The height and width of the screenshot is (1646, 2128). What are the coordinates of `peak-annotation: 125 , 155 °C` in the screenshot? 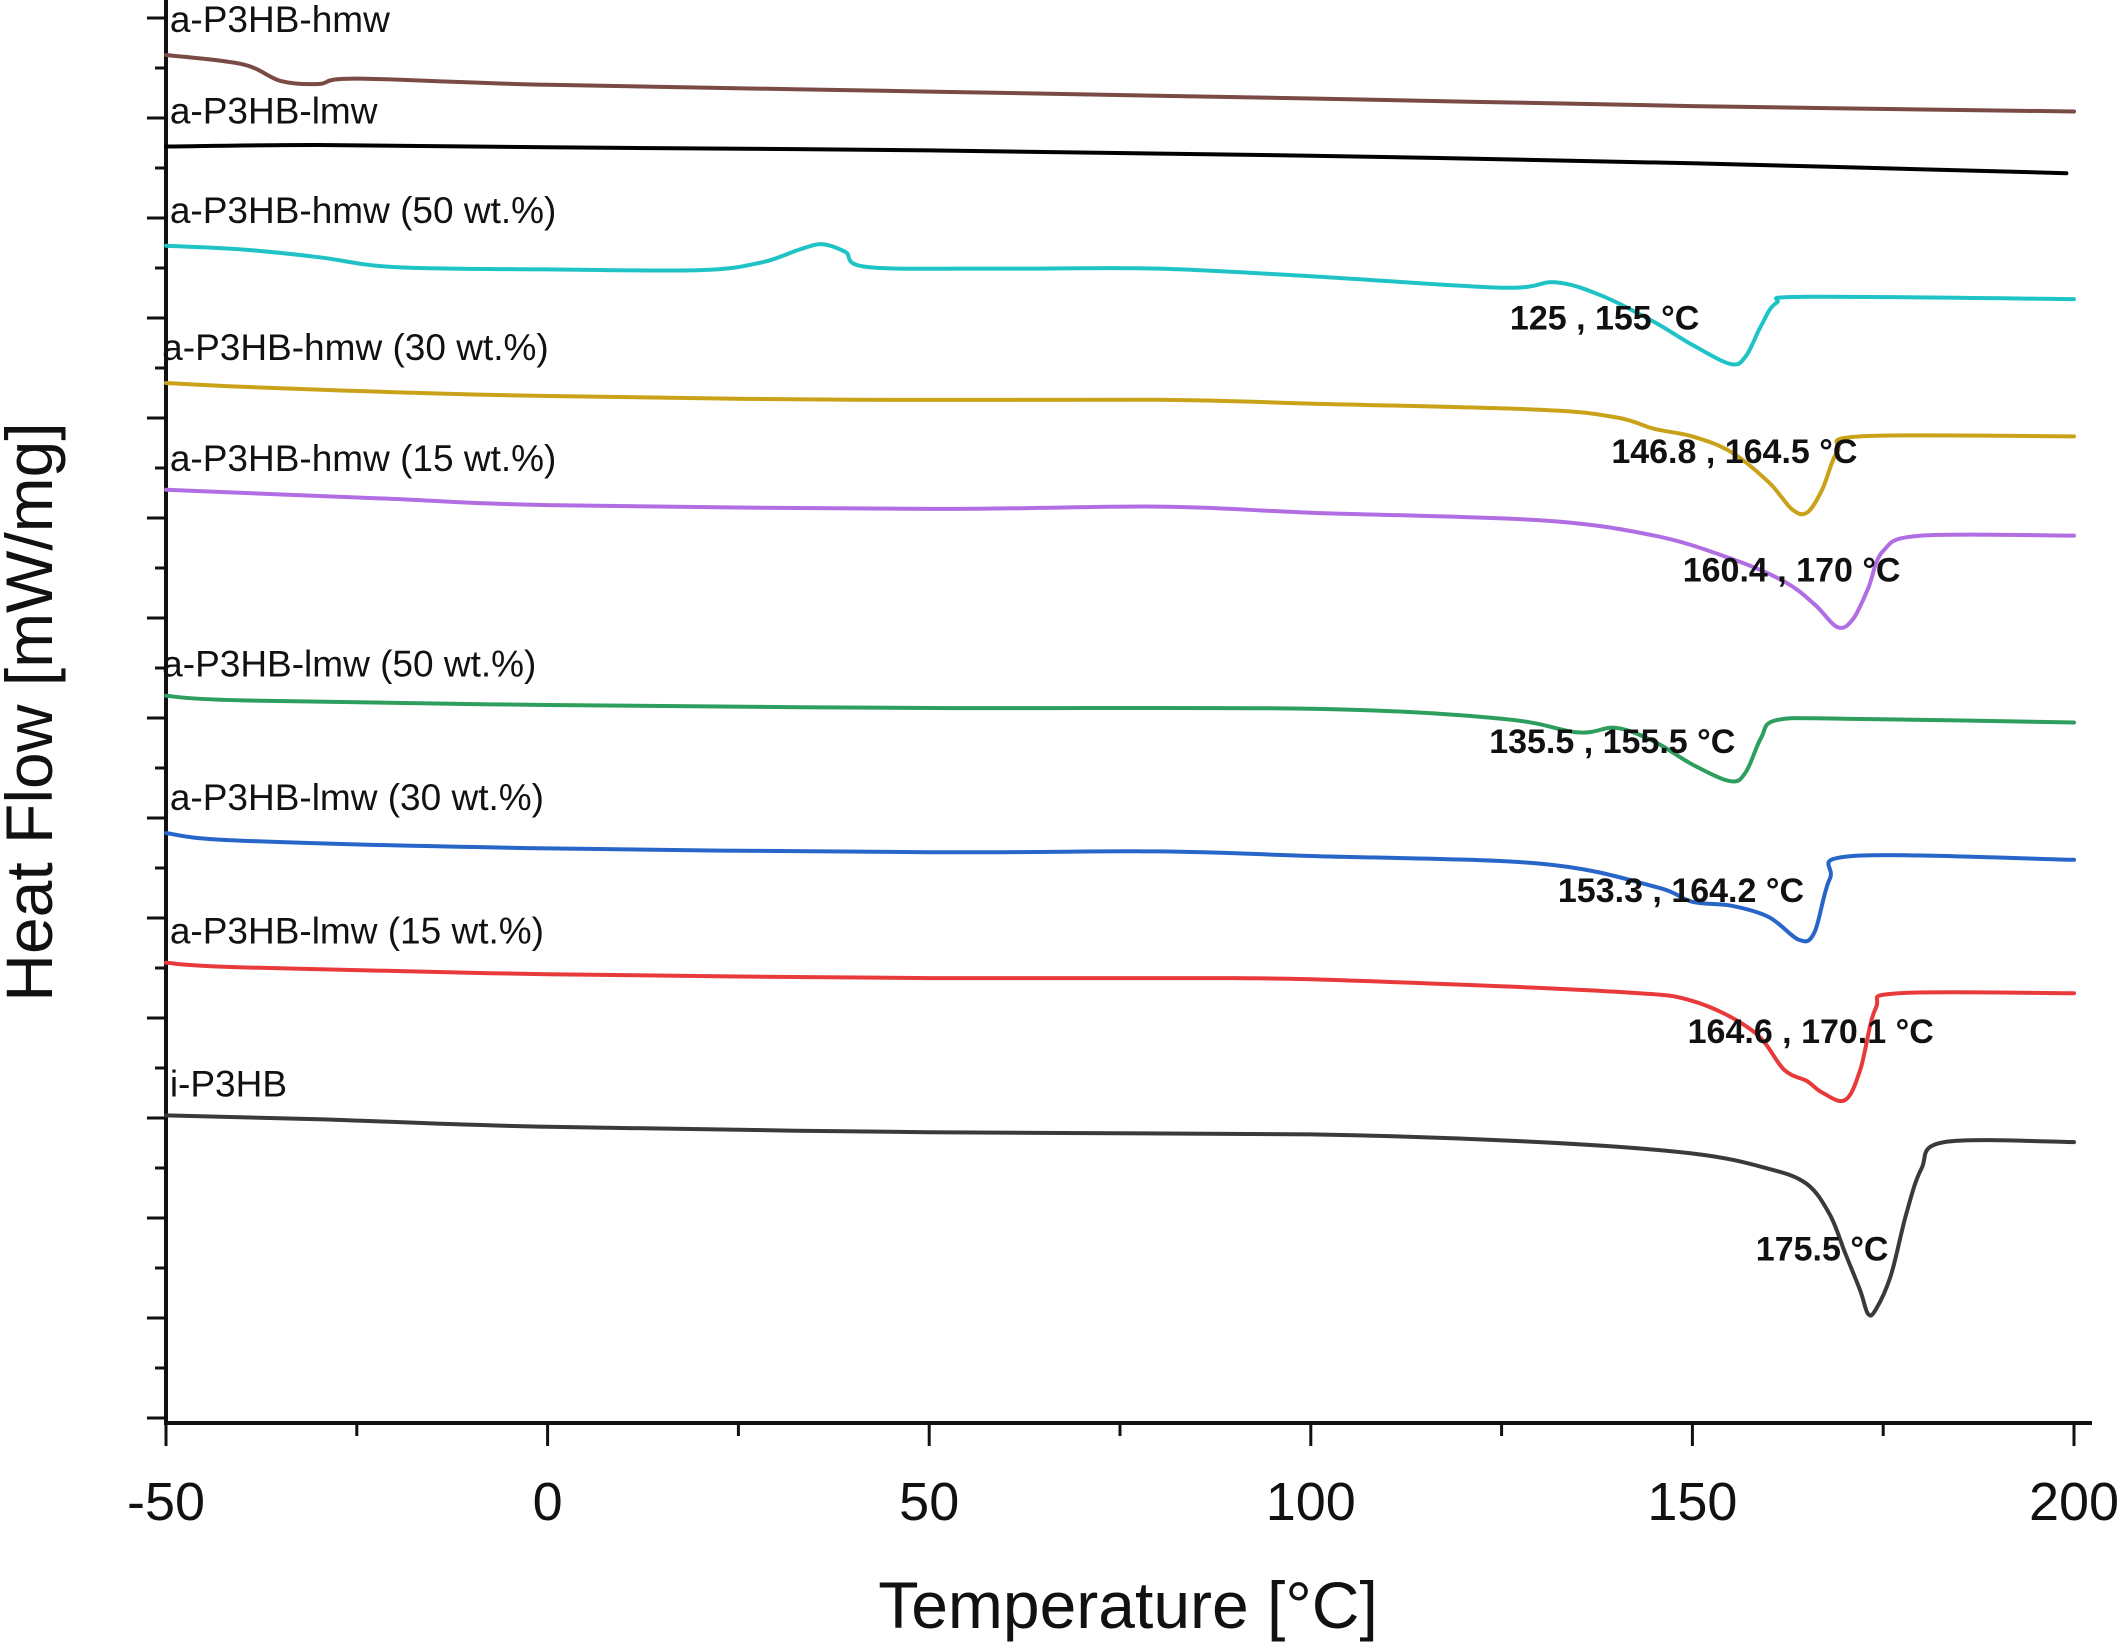 It's located at (1604, 319).